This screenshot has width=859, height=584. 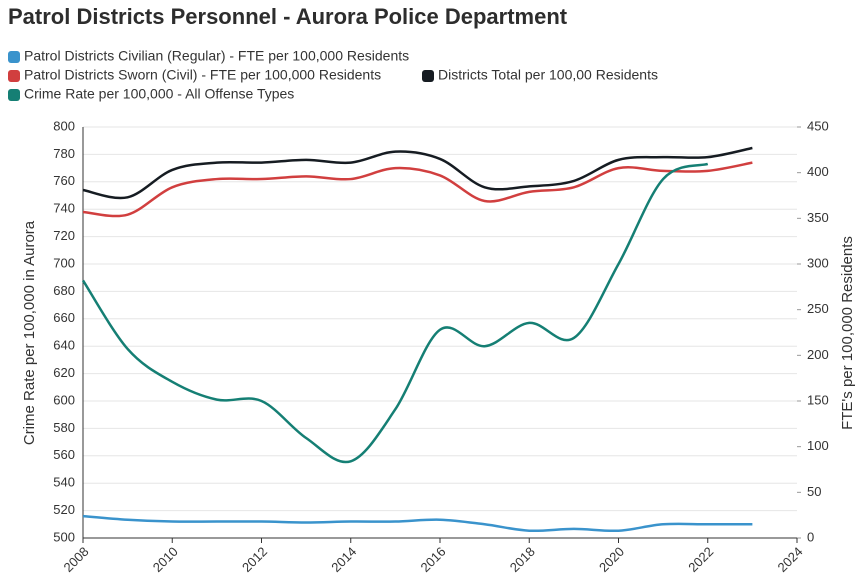 What do you see at coordinates (818, 125) in the screenshot?
I see `y2-tick-label: 450` at bounding box center [818, 125].